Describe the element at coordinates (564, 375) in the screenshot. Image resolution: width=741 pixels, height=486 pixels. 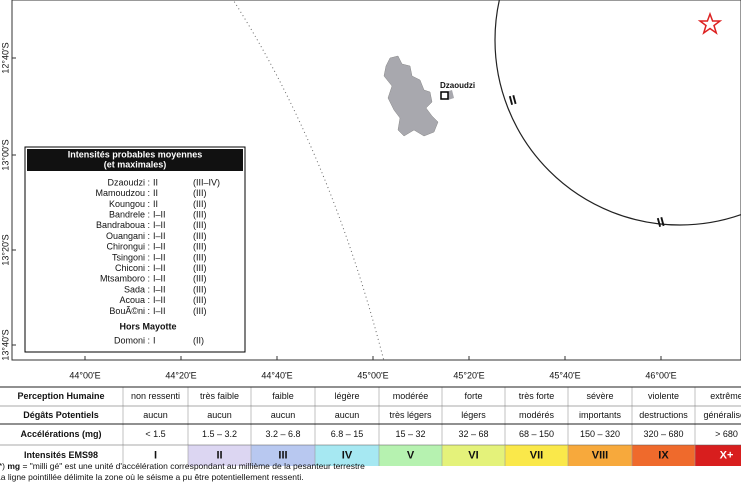
I see `lon-label: 45°40'E` at that location.